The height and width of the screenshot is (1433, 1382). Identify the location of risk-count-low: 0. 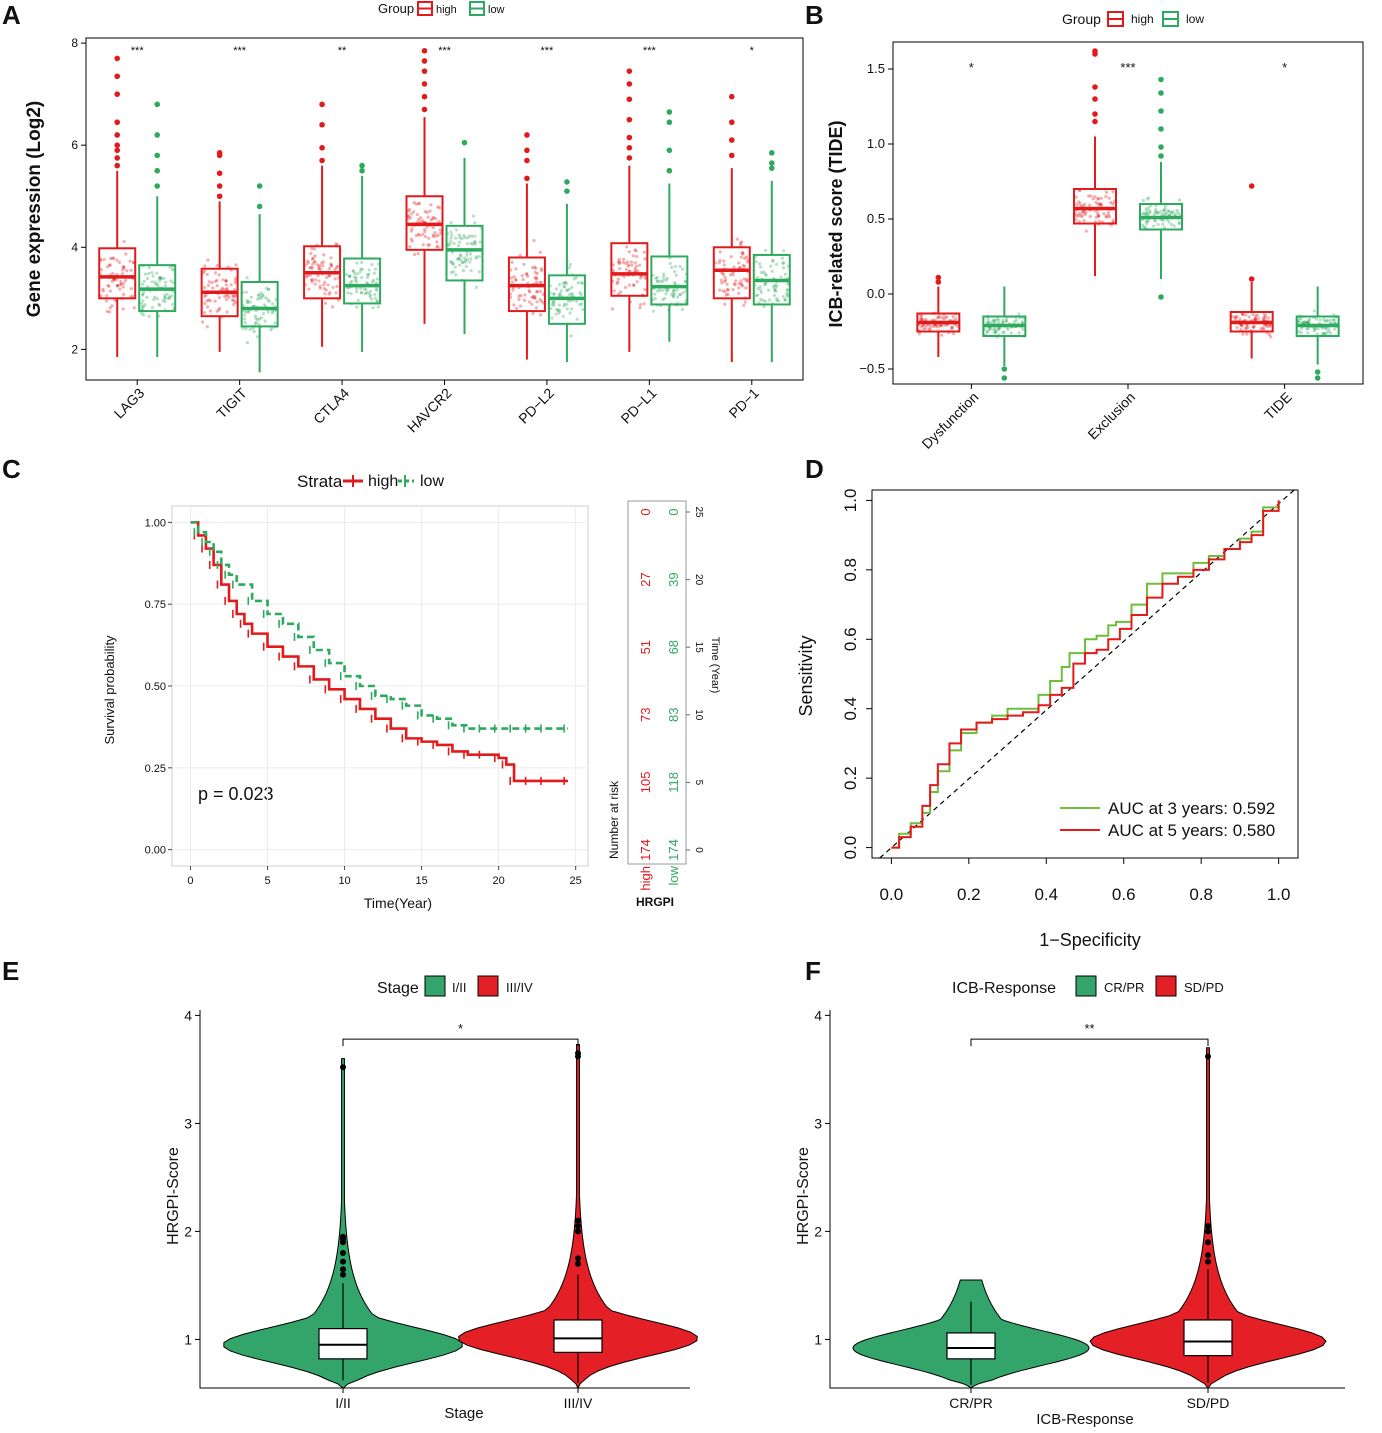
(673, 511).